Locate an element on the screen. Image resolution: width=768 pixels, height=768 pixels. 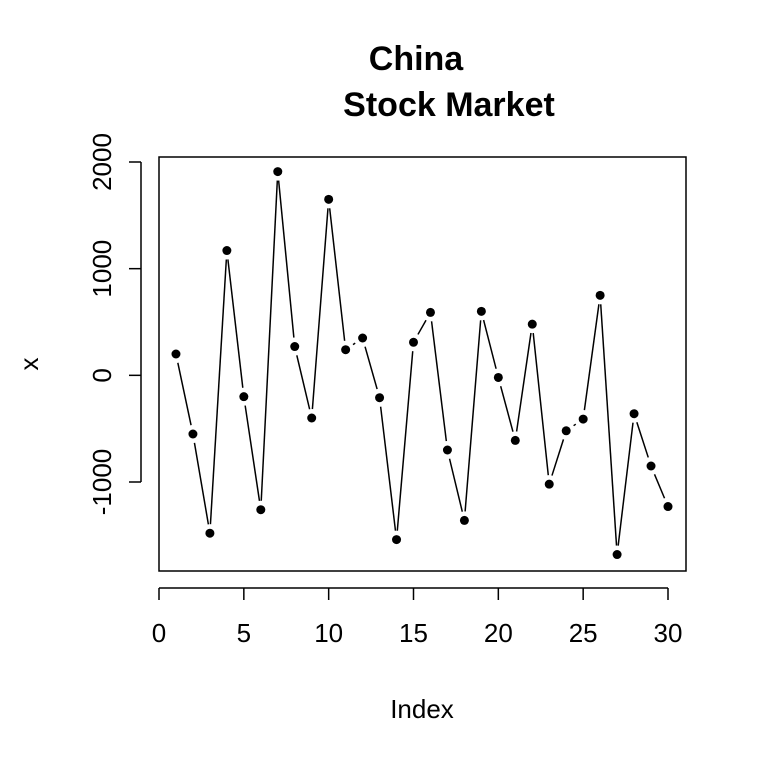
y-tick-label: 1000 is located at coordinates (102, 269).